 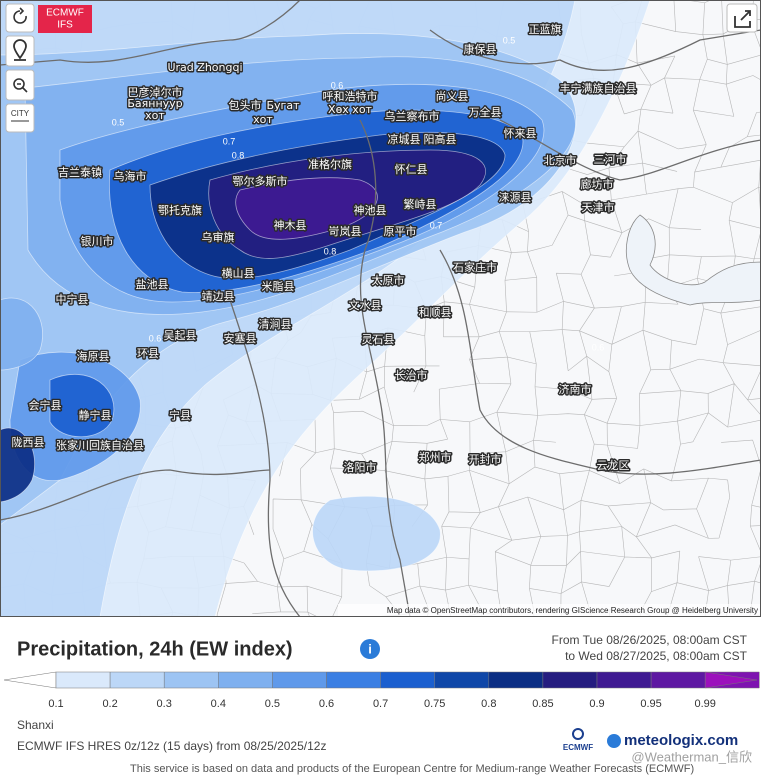 What do you see at coordinates (370, 210) in the screenshot?
I see `place-label: 神池县` at bounding box center [370, 210].